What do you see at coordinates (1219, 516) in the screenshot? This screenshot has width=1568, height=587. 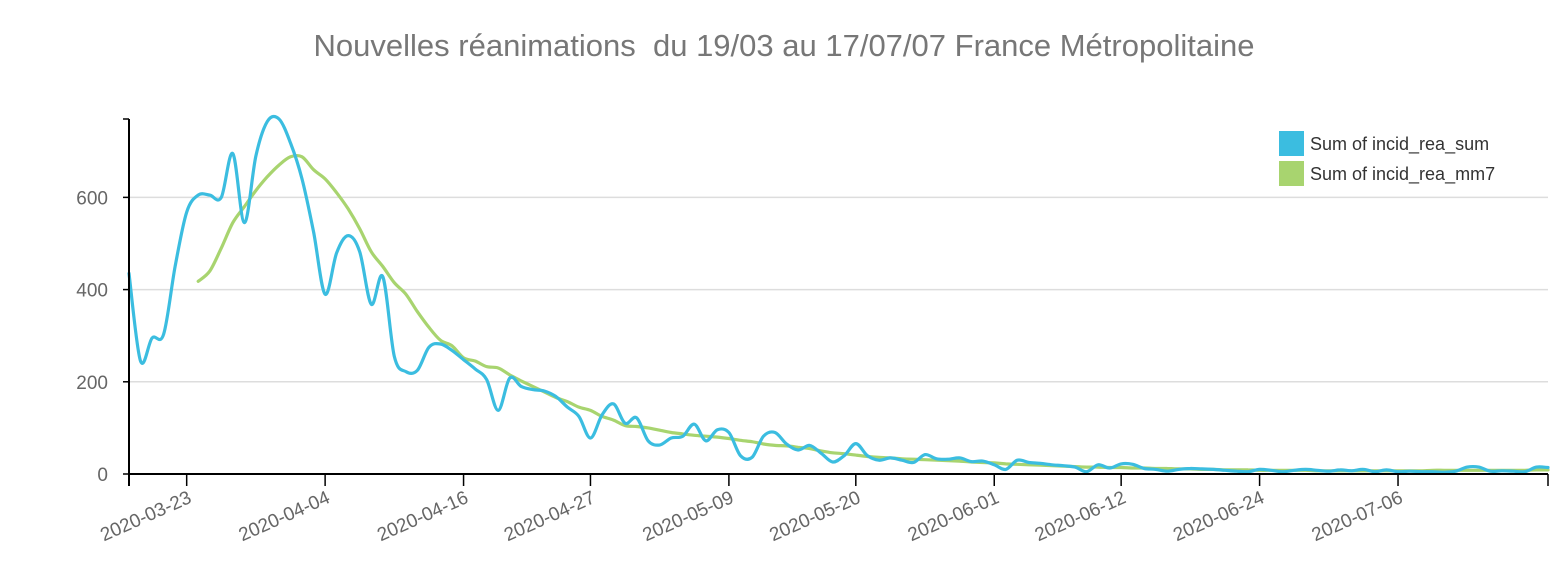 I see `x-tick-label: 2020-06-24` at bounding box center [1219, 516].